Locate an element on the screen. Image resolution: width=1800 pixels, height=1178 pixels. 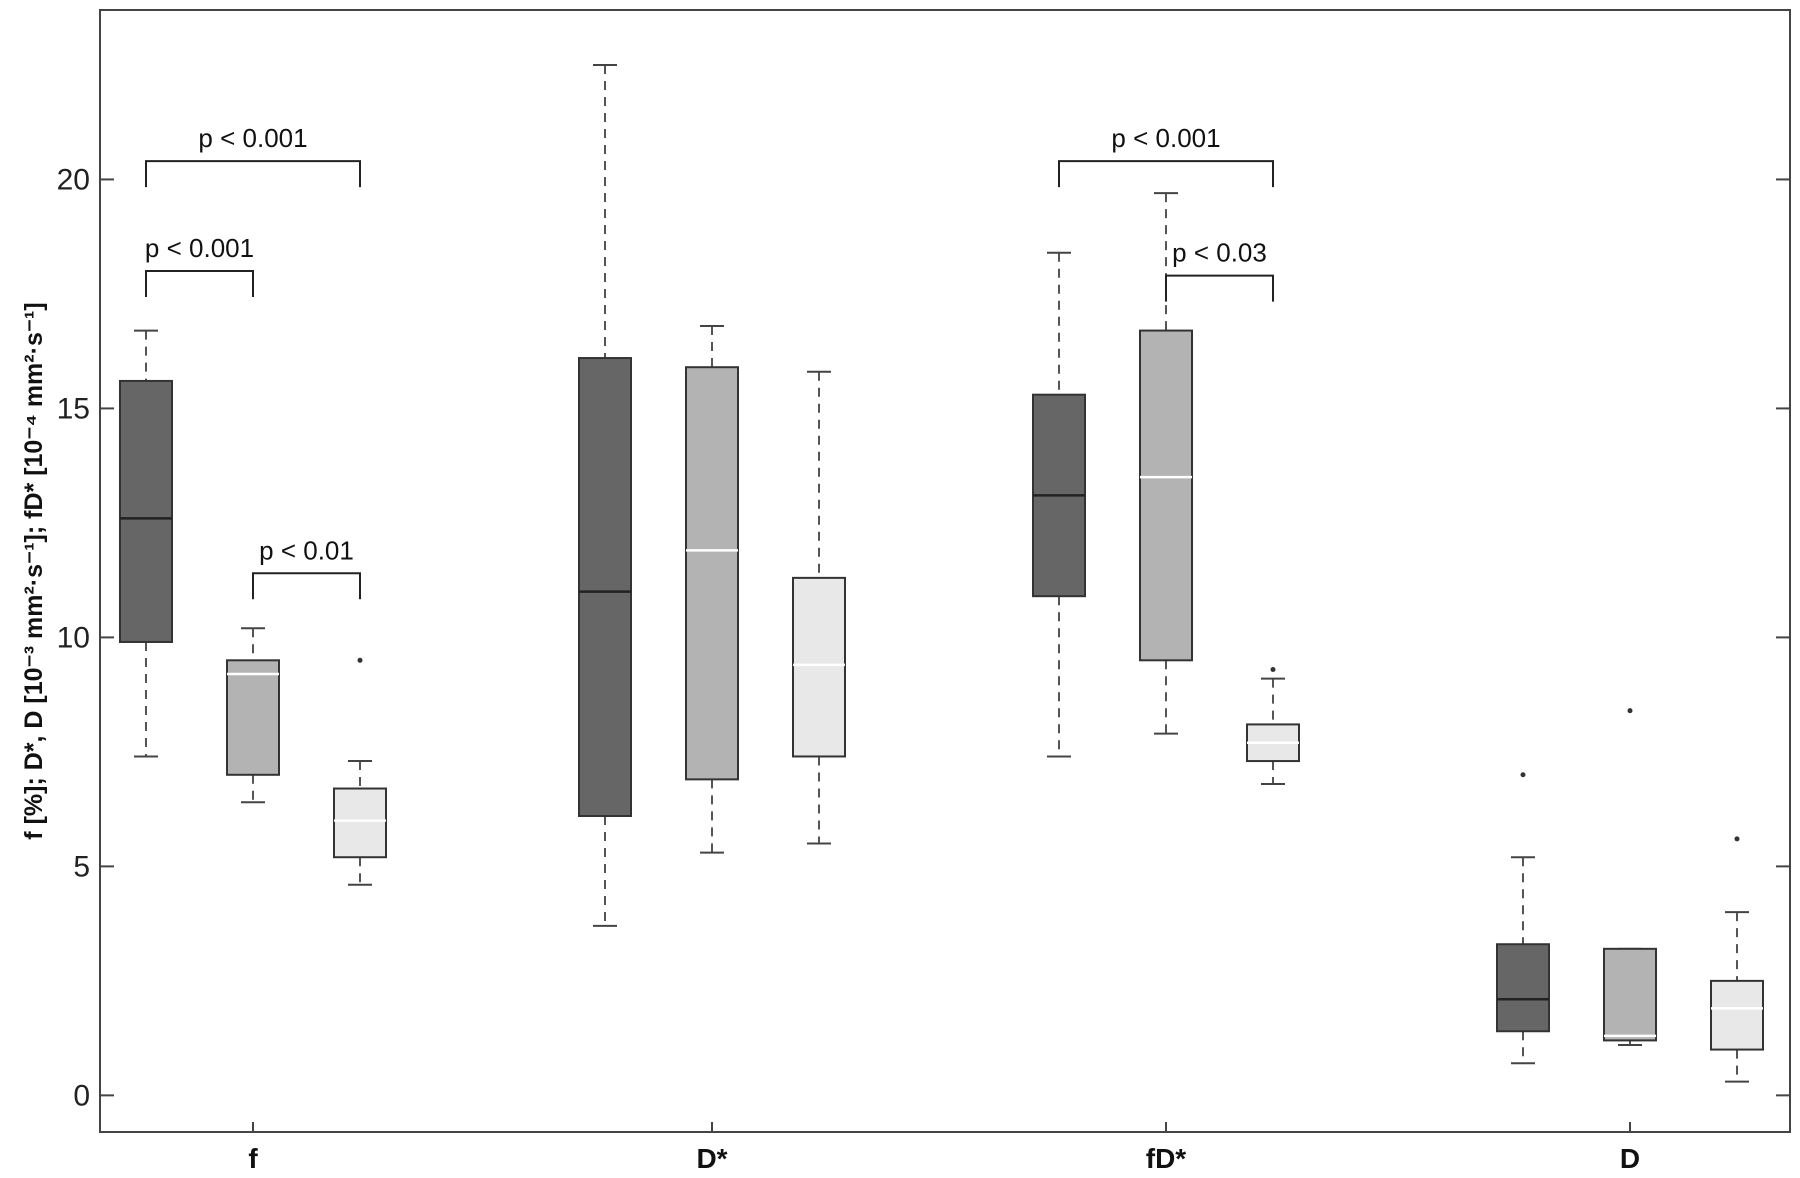
y-tick-label: 10 is located at coordinates (73, 637).